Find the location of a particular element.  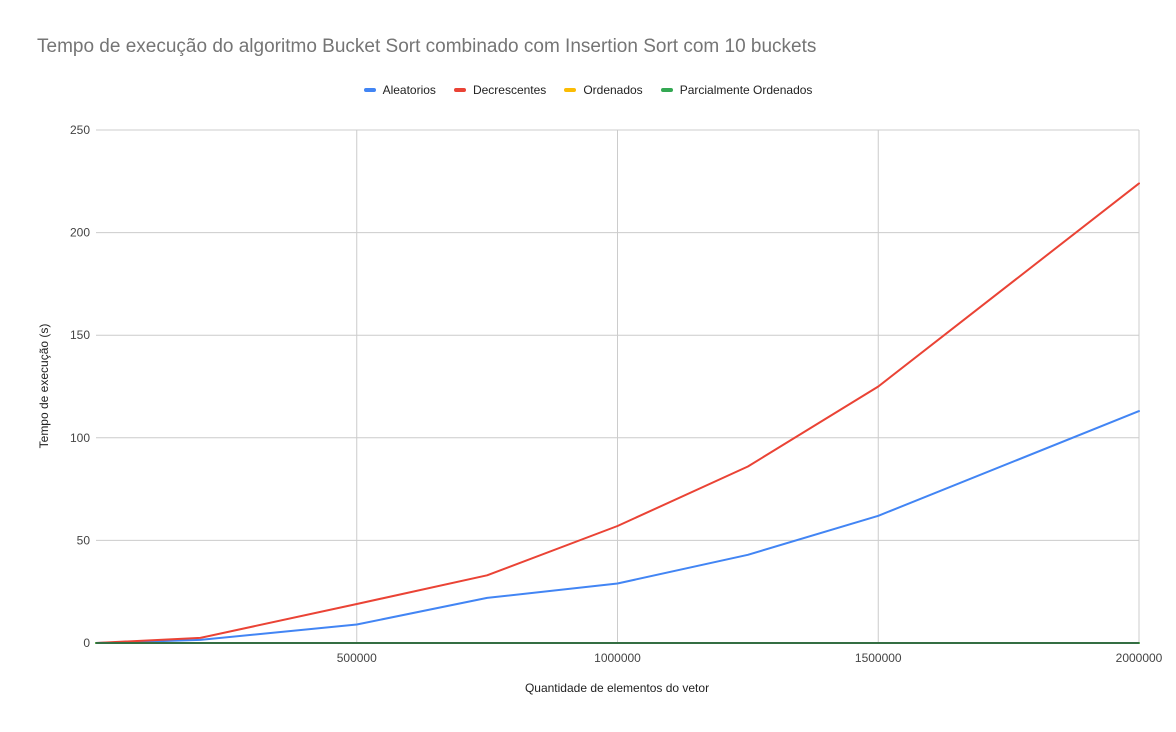

x-tick-label: 1000000 is located at coordinates (617, 658).